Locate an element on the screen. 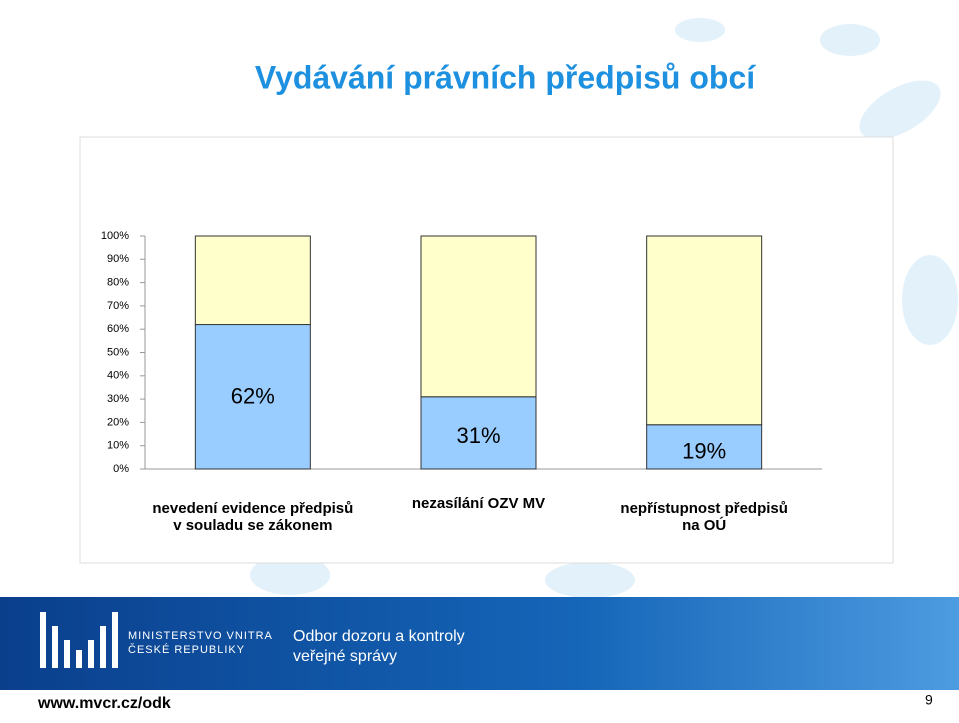 Image resolution: width=959 pixels, height=723 pixels. x-tick-label: nezasílání OZV MV is located at coordinates (478, 503).